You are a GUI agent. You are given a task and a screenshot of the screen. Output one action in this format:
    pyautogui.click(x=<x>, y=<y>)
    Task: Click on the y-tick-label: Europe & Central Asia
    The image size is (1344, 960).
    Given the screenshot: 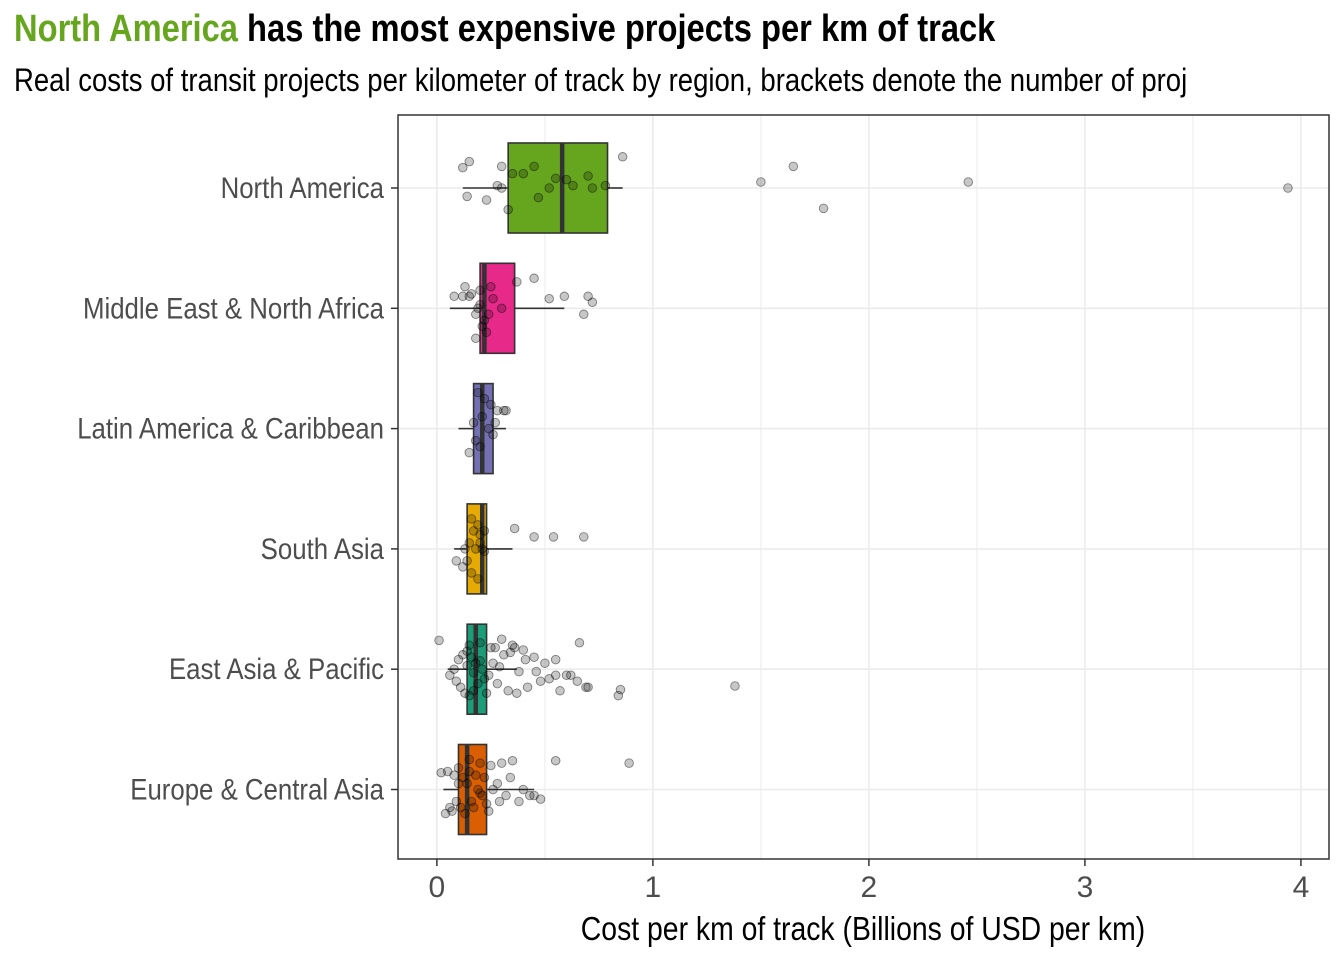 What is the action you would take?
    pyautogui.click(x=257, y=789)
    